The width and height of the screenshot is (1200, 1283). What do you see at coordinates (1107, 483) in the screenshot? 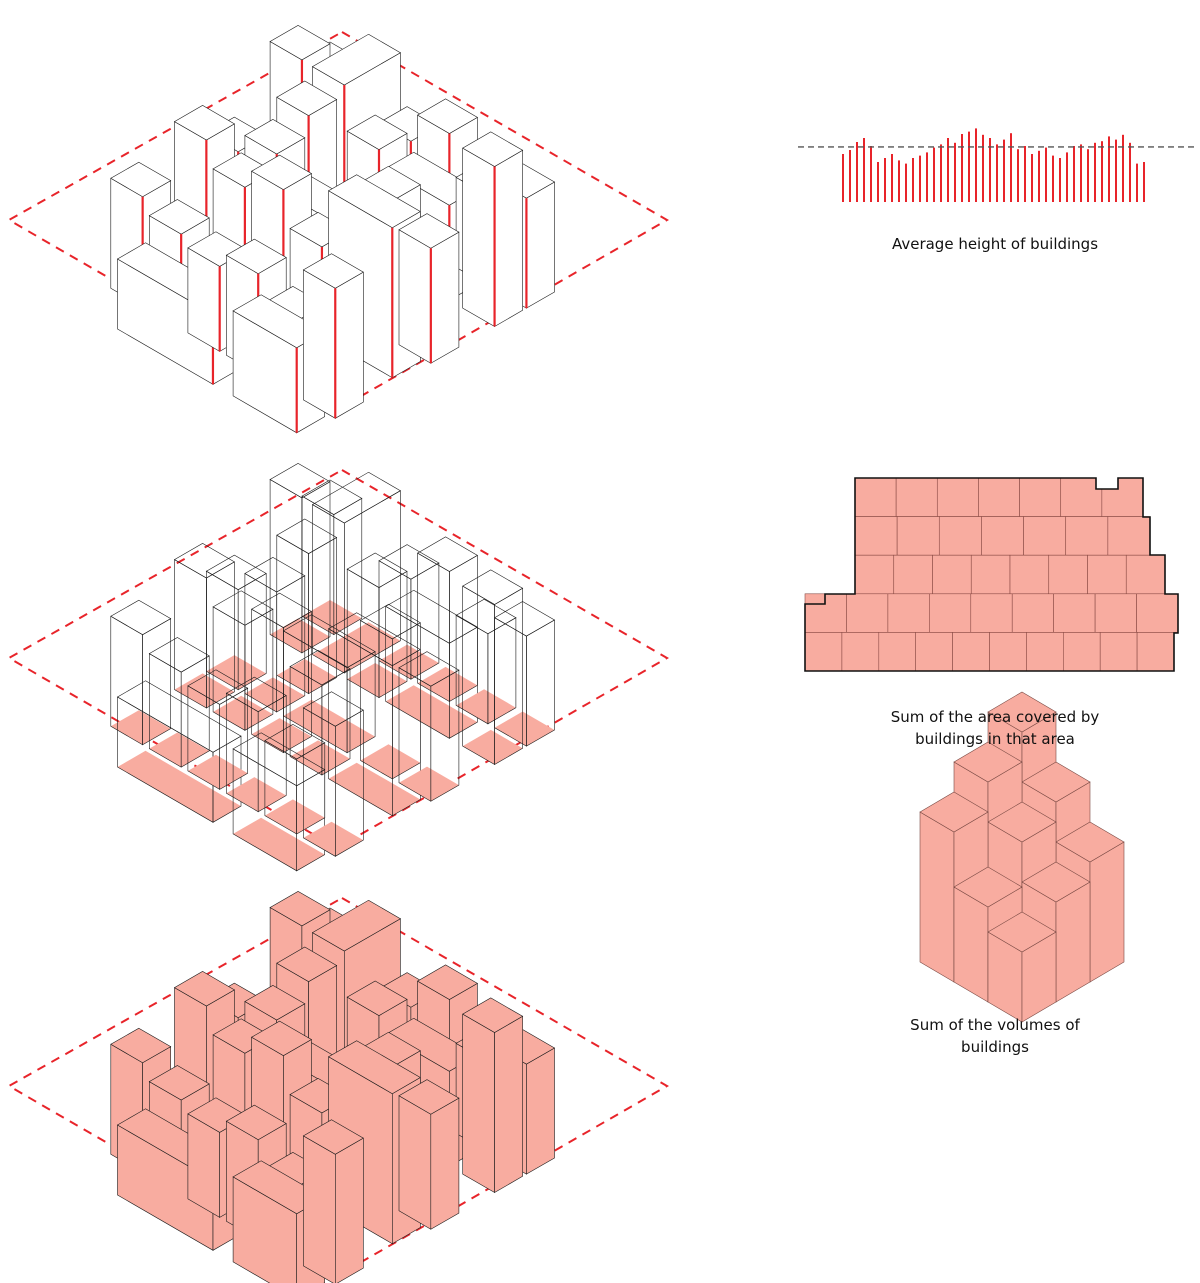
I see `footprint-notch` at bounding box center [1107, 483].